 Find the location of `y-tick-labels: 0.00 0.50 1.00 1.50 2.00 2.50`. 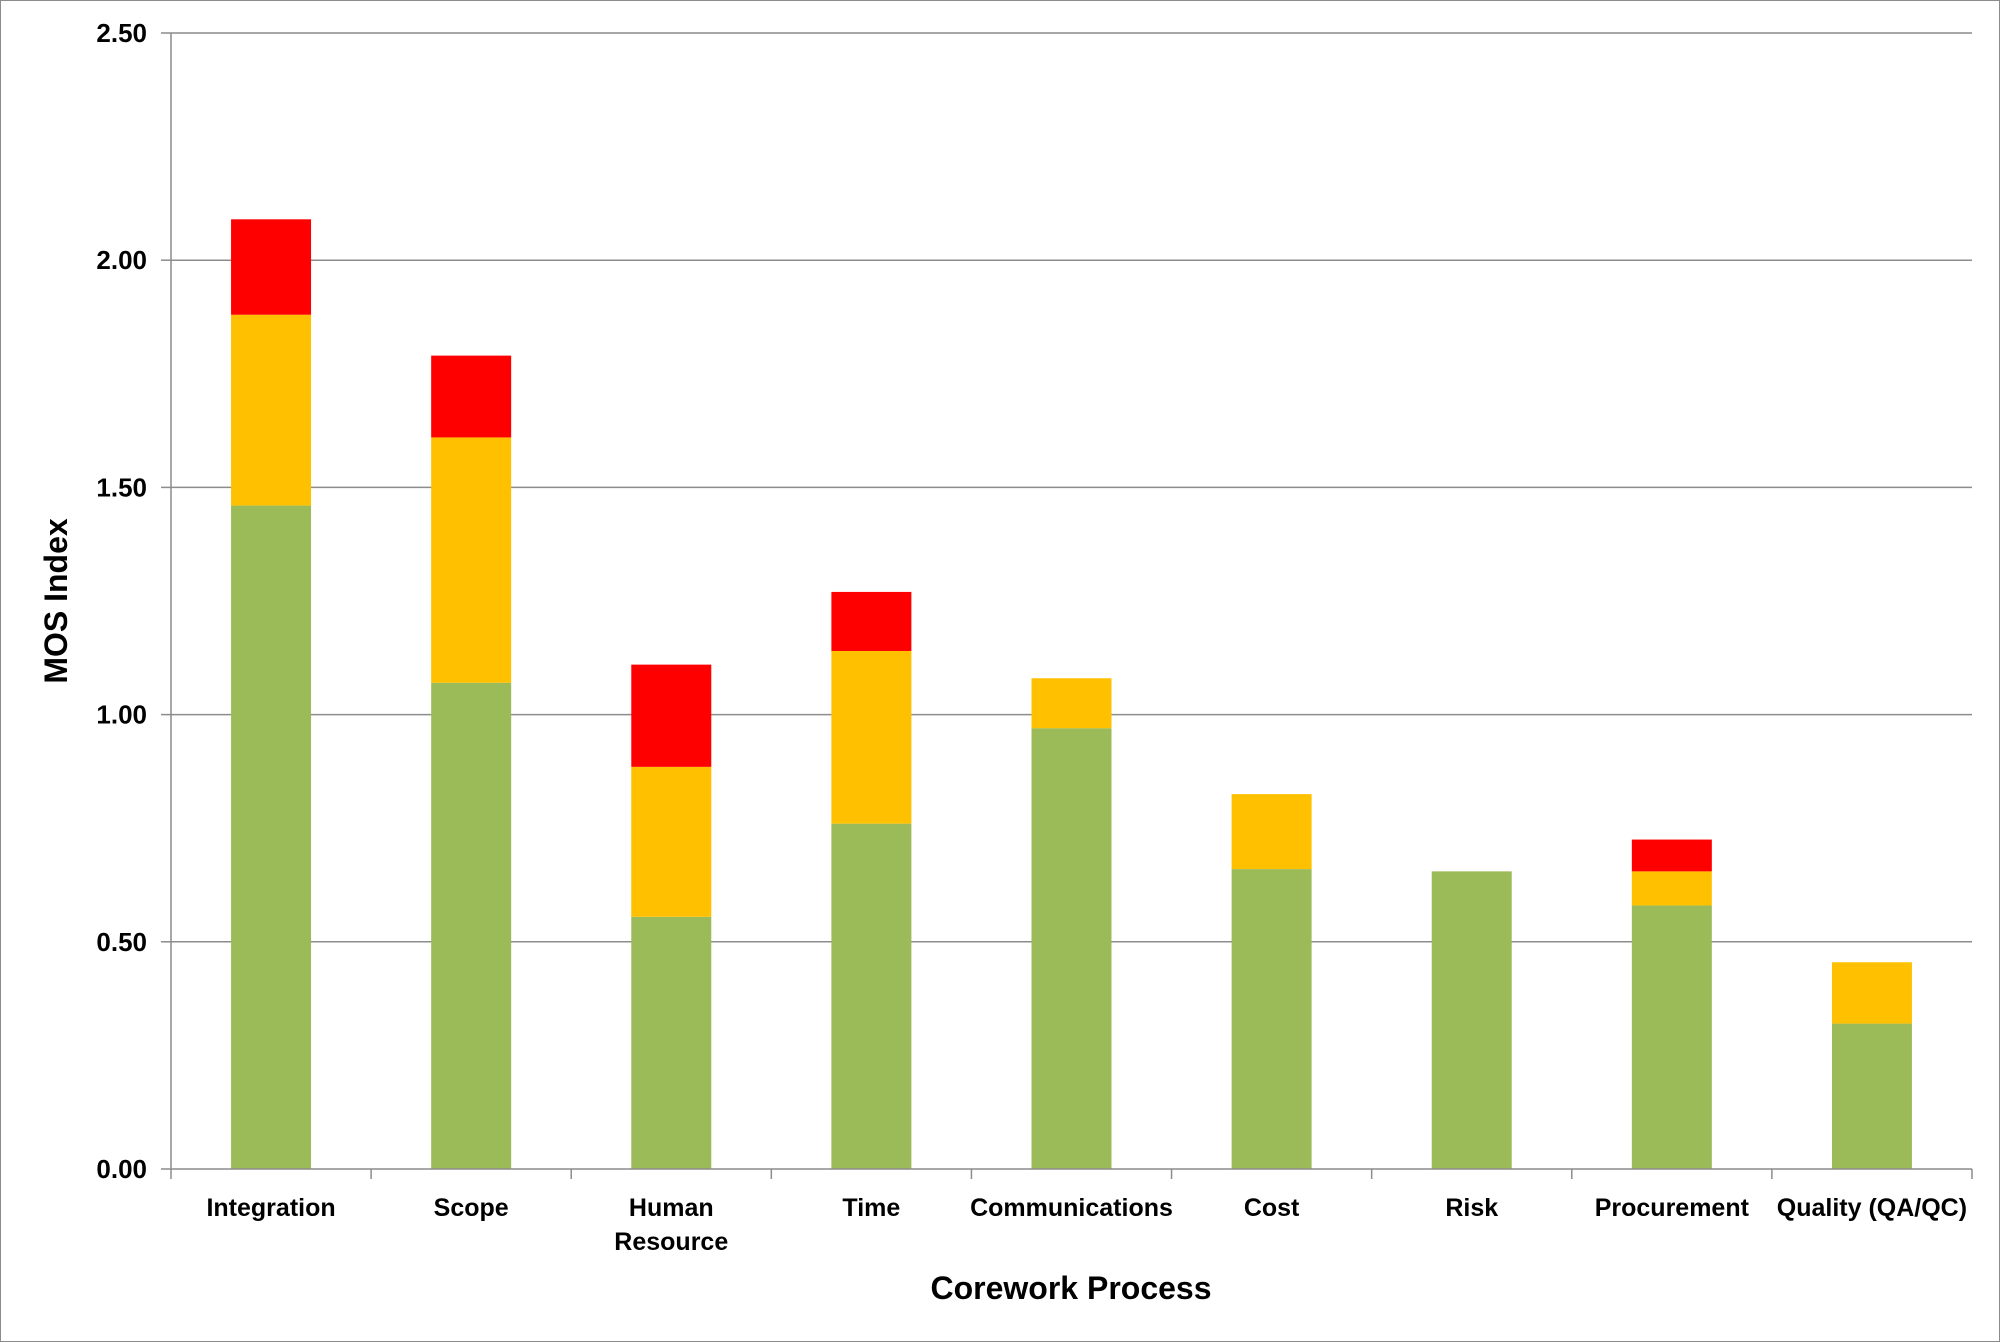

y-tick-labels: 0.00 0.50 1.00 1.50 2.00 2.50 is located at coordinates (121, 601).